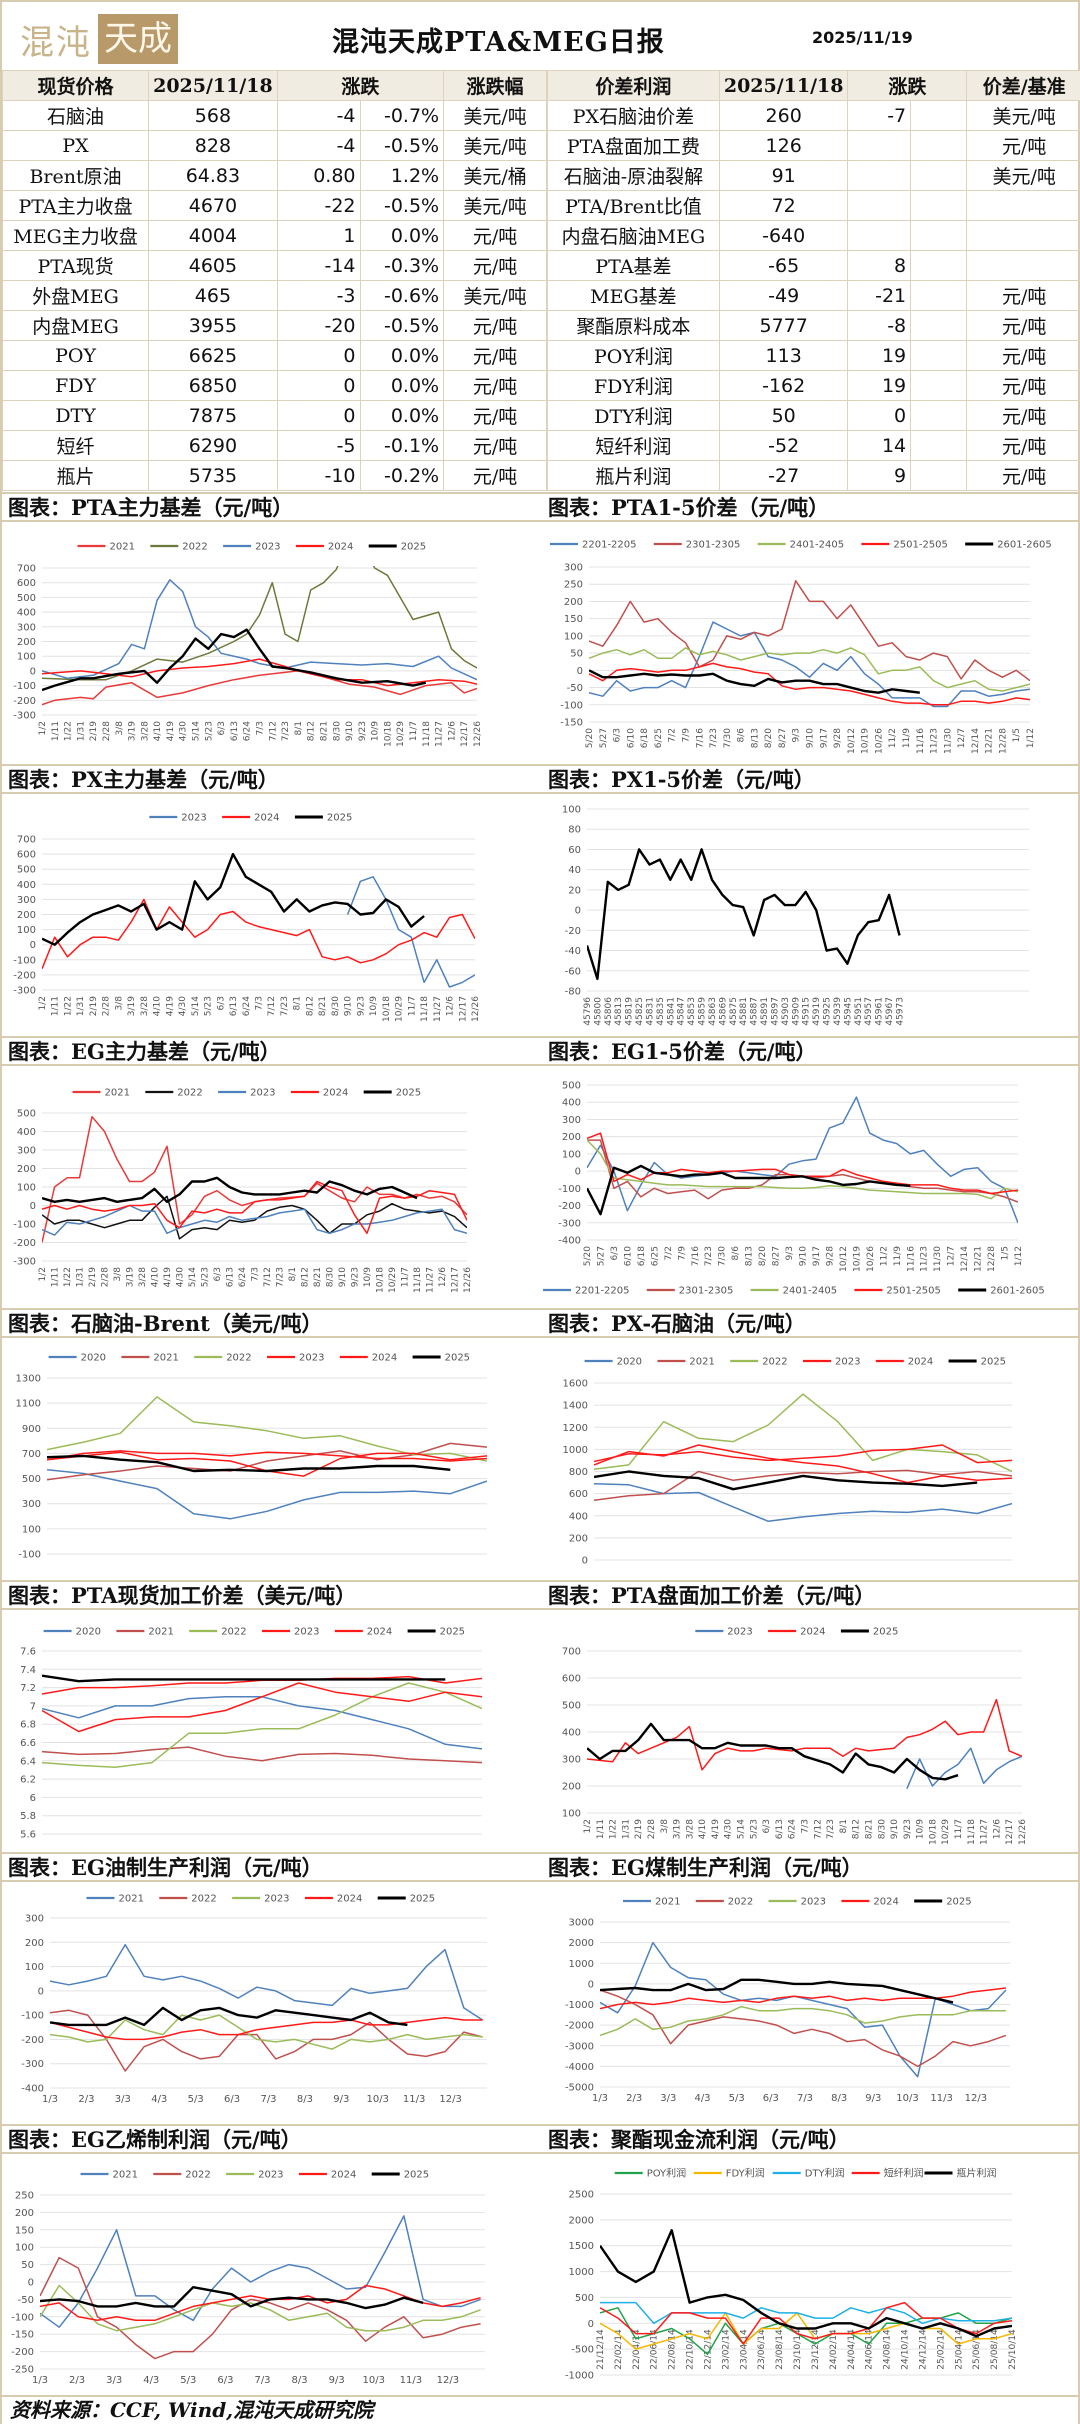 The width and height of the screenshot is (1080, 2424). Describe the element at coordinates (247, 1006) in the screenshot. I see `x-tick-label: 6/24` at that location.